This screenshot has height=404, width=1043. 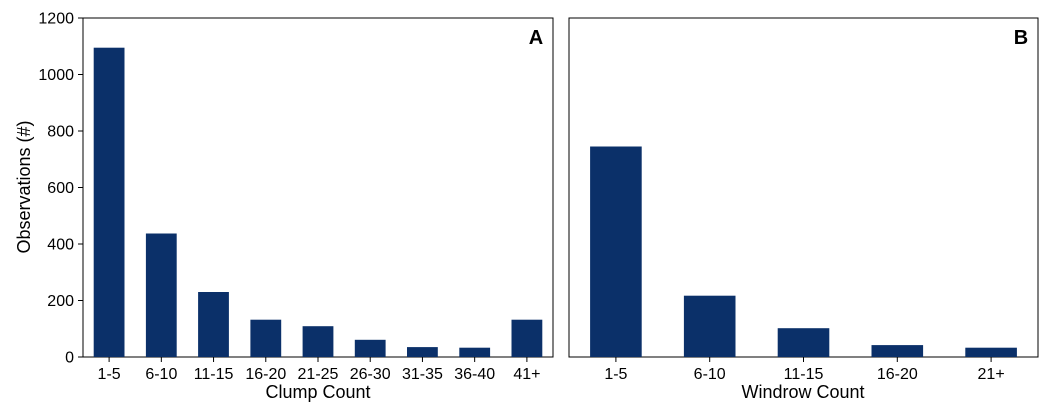 What do you see at coordinates (69, 358) in the screenshot?
I see `panel-a-y-tick-label: 0` at bounding box center [69, 358].